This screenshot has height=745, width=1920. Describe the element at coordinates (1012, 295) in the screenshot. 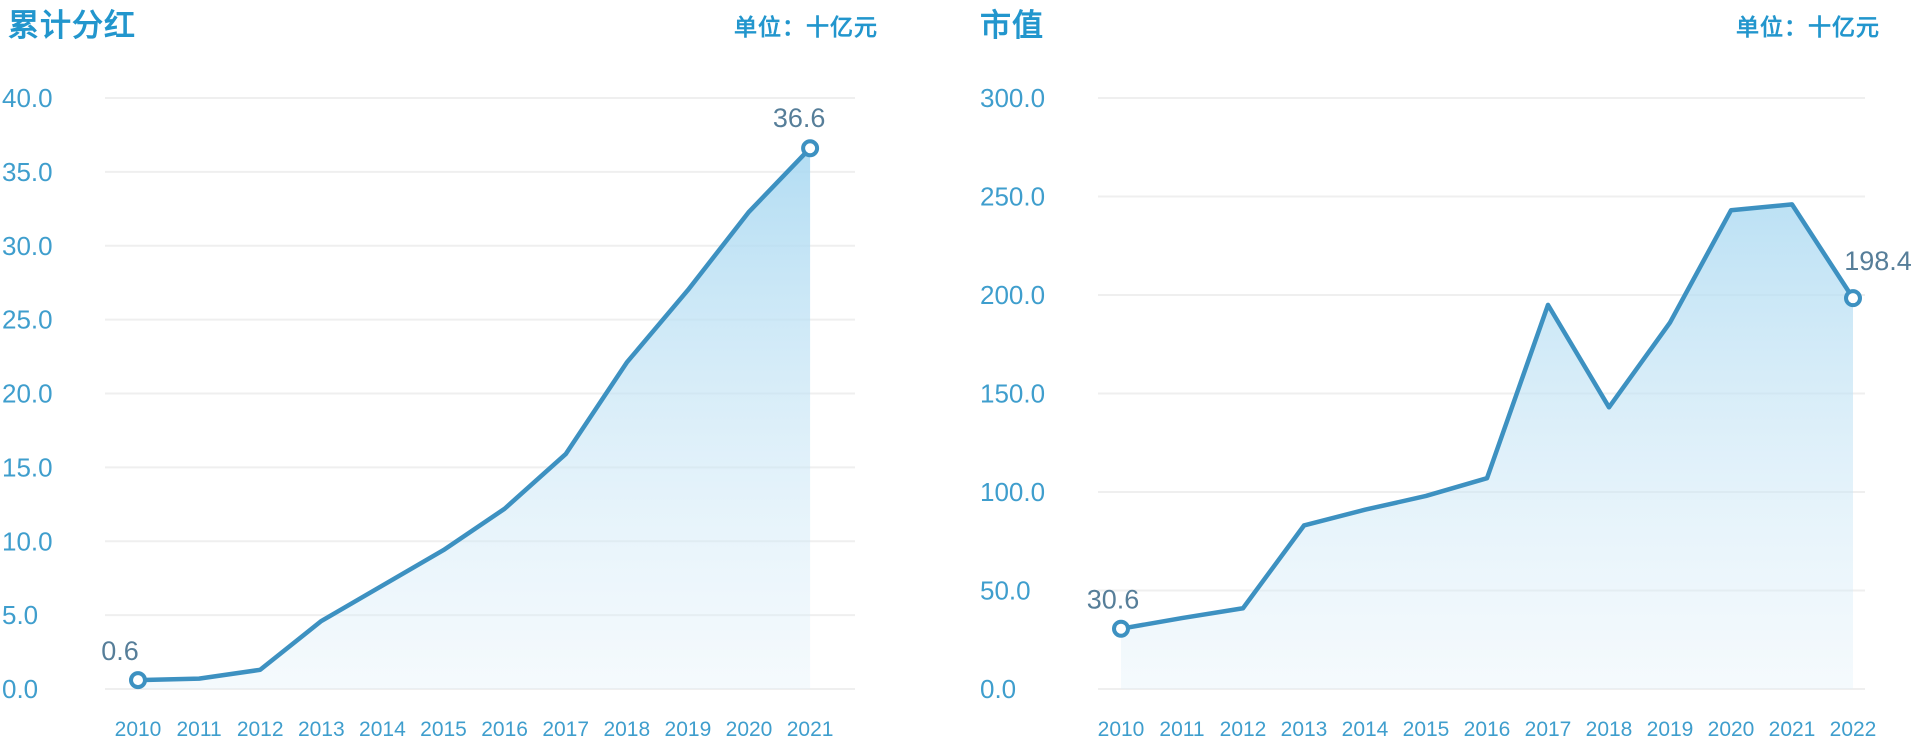

I see `y-axis-tick-label: 200.0` at that location.